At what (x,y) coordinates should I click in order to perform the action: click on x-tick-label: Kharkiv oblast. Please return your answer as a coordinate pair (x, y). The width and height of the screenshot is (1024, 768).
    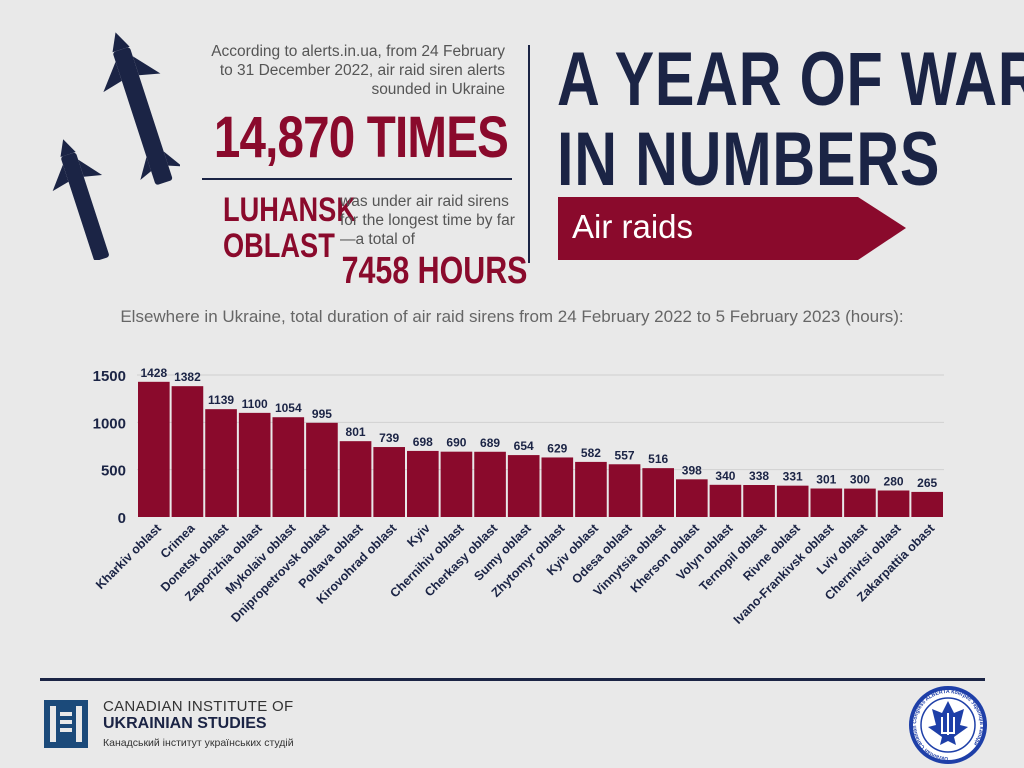
    Looking at the image, I should click on (128, 556).